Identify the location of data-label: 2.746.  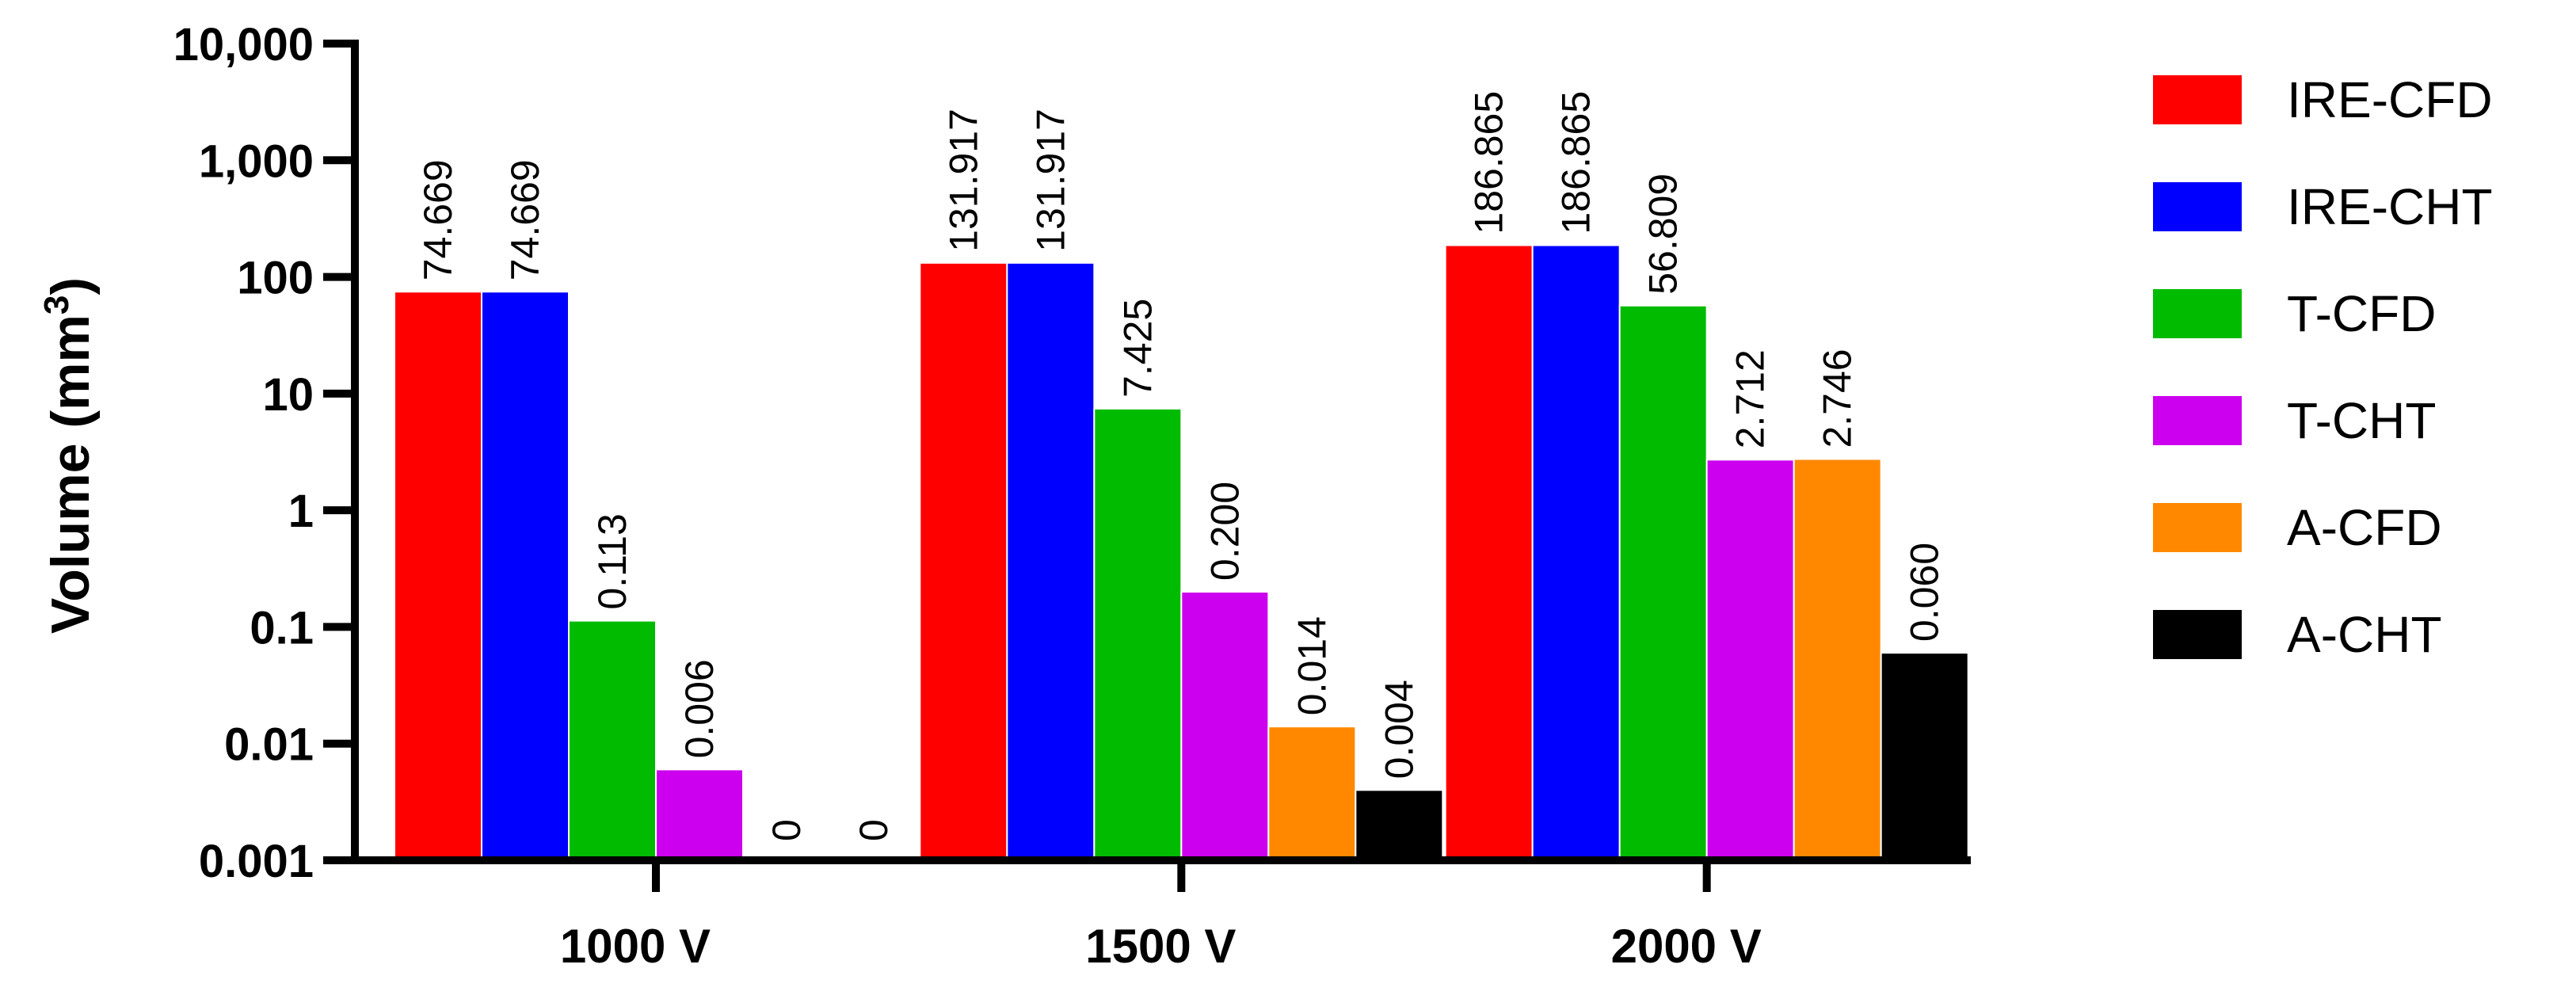
(1838, 399).